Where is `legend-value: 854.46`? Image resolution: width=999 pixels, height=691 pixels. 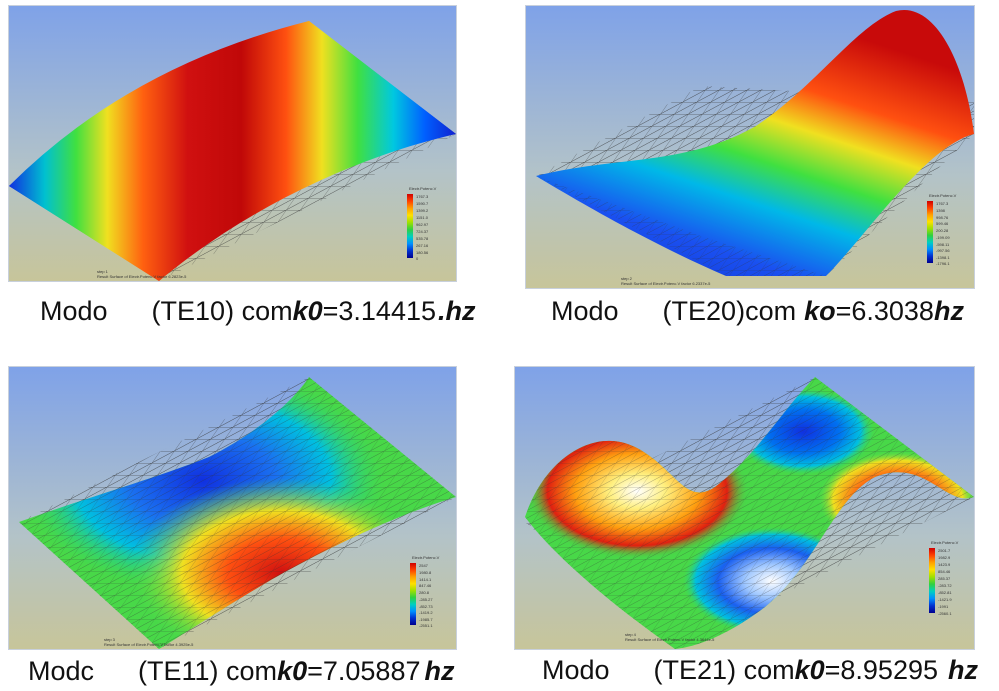 legend-value: 854.46 is located at coordinates (944, 571).